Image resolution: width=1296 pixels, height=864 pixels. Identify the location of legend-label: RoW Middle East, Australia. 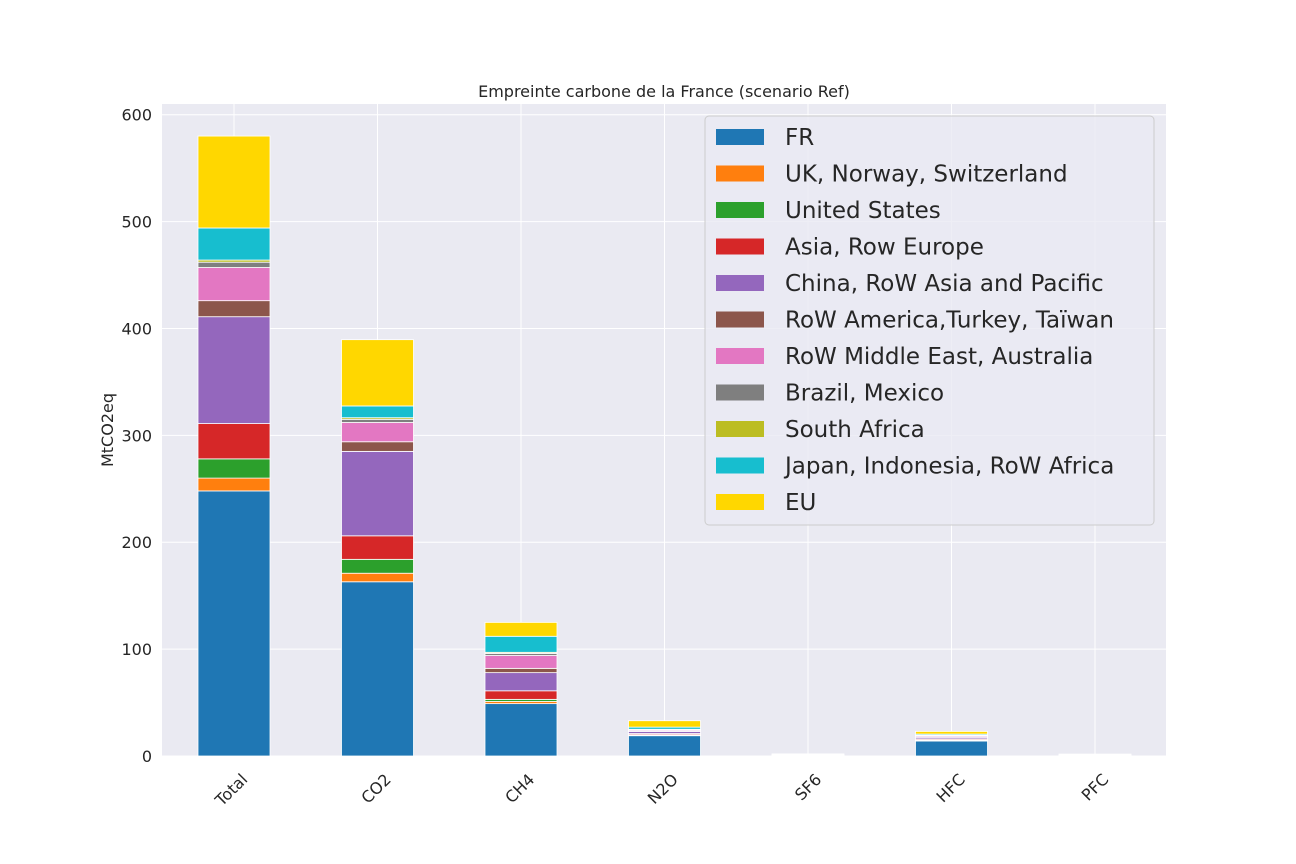
(939, 357).